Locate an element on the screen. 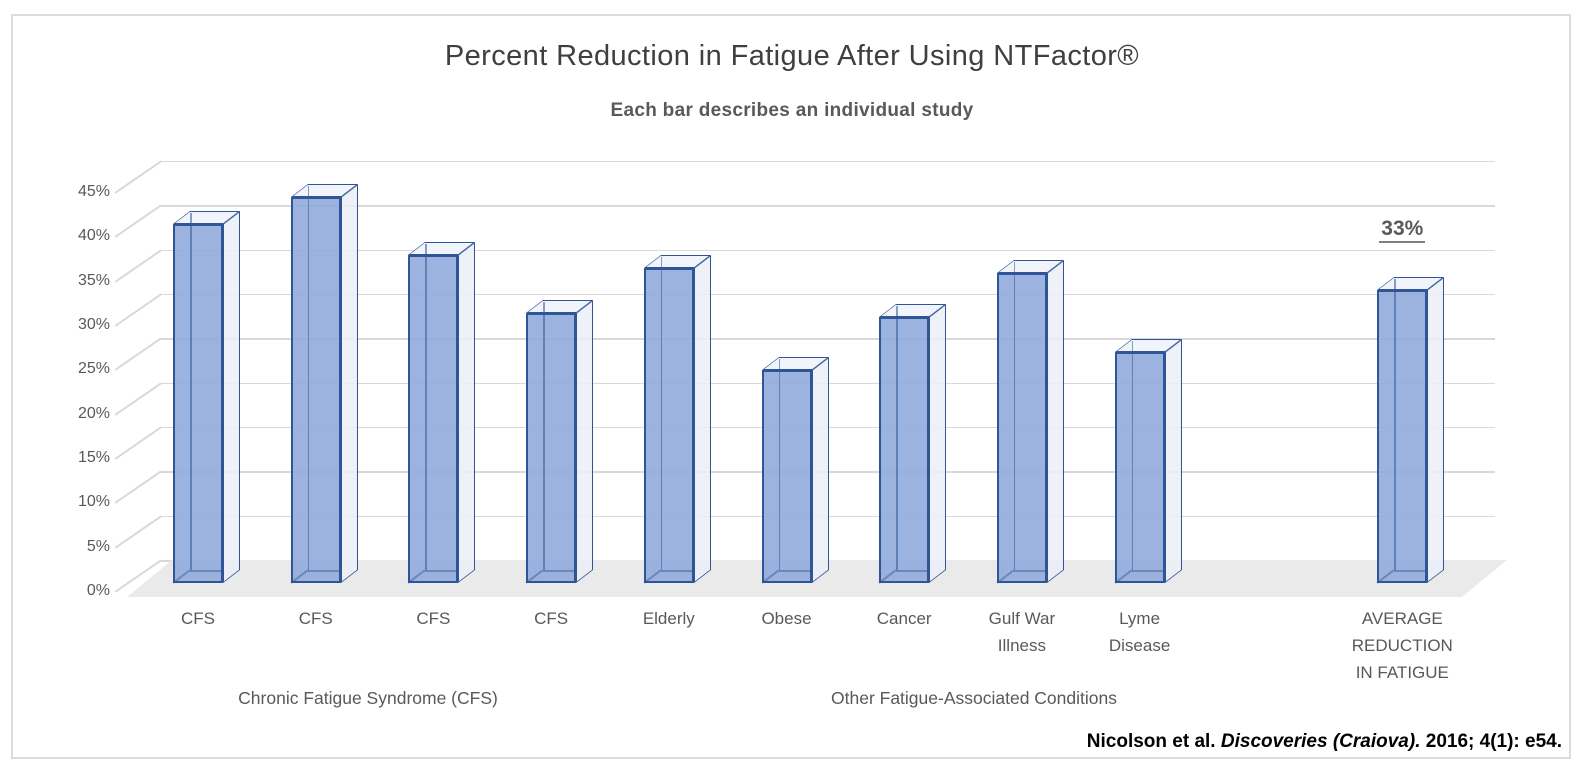 The width and height of the screenshot is (1584, 774). bar-data-label-text: 33% is located at coordinates (1402, 230).